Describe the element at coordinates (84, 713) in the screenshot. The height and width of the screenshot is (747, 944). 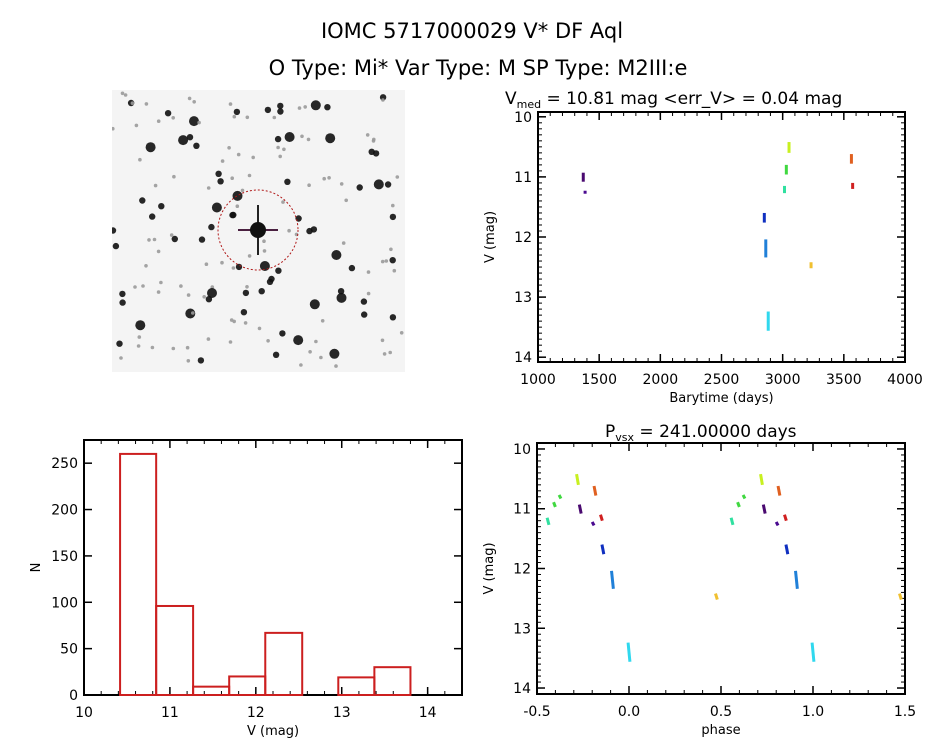
I see `x-tick-label: 10` at that location.